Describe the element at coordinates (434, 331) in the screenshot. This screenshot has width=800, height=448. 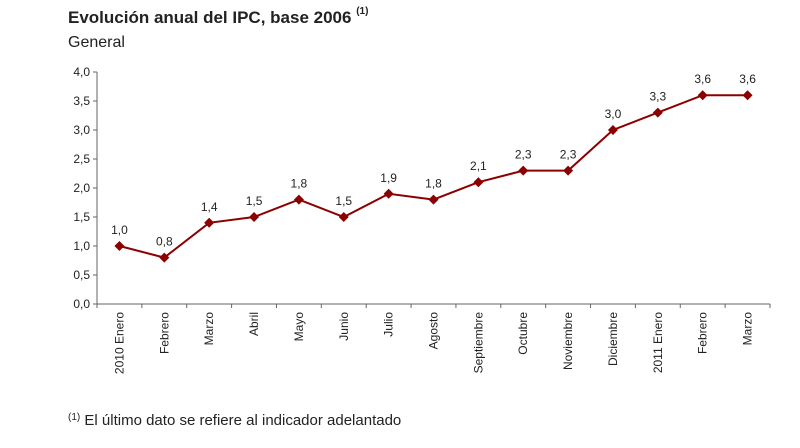
I see `x-tick-label: Agosto` at that location.